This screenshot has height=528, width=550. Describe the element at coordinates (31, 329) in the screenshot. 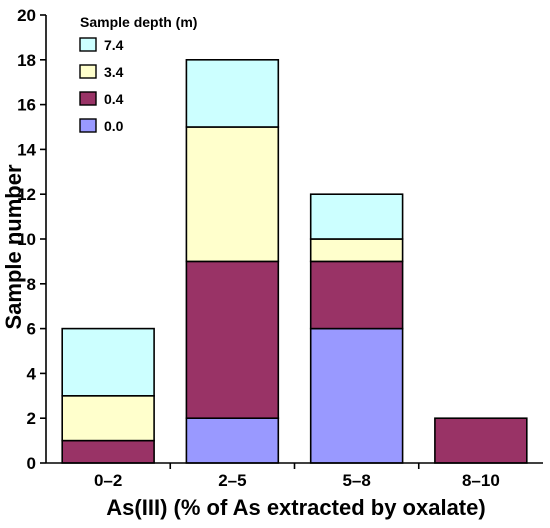

I see `y-tick-label: 6` at that location.